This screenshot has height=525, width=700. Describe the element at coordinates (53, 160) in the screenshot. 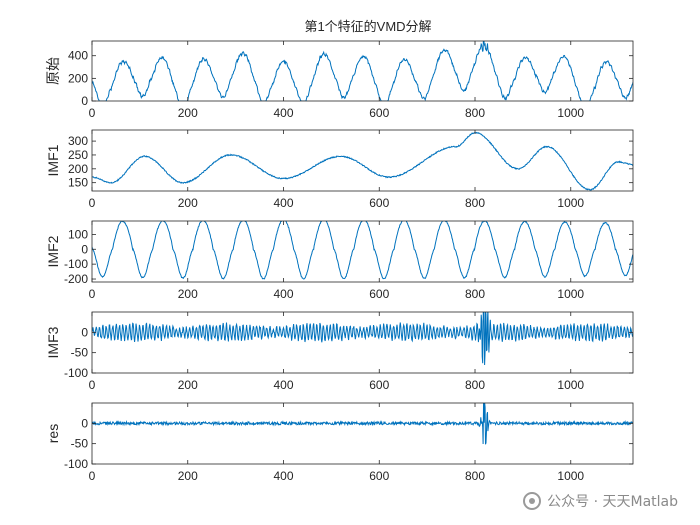

I see `y-axis-label: IMF1` at that location.